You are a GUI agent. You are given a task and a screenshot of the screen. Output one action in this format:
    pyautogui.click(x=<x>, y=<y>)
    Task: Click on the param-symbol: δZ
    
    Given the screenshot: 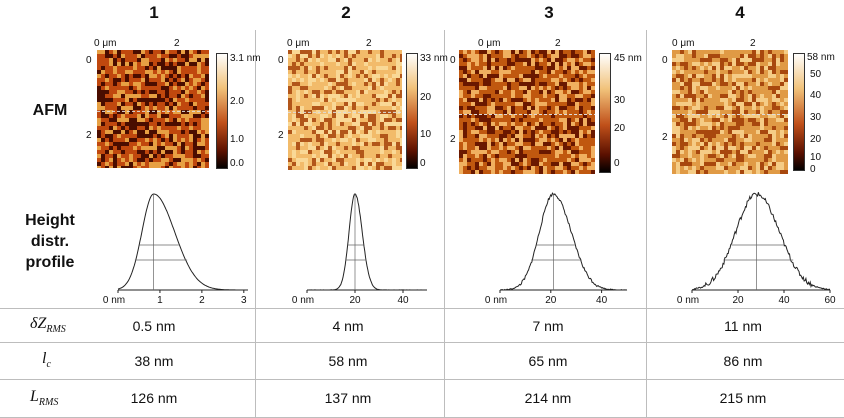 What is the action you would take?
    pyautogui.click(x=38, y=323)
    